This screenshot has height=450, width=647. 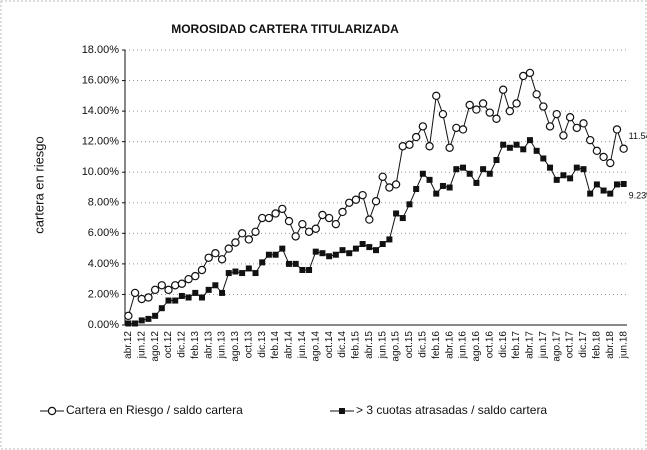 What do you see at coordinates (369, 345) in the screenshot?
I see `x-tick-label: abr.15` at bounding box center [369, 345].